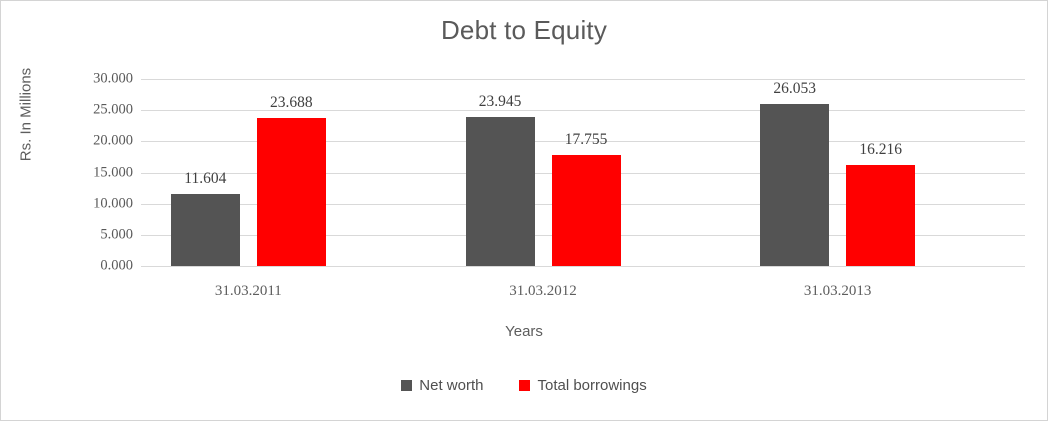 The width and height of the screenshot is (1048, 421). Describe the element at coordinates (205, 229) in the screenshot. I see `bar-net-worth-31.03.2011` at that location.